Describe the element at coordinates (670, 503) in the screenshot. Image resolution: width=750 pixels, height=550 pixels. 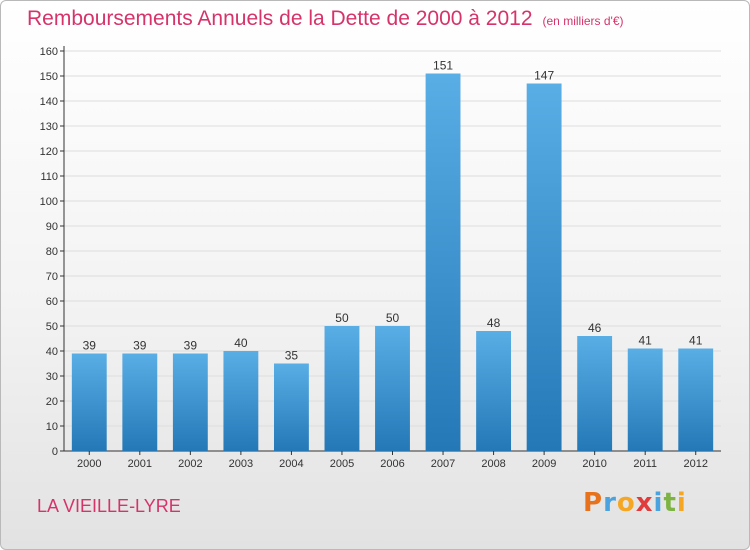
I see `logo-letter: t` at that location.